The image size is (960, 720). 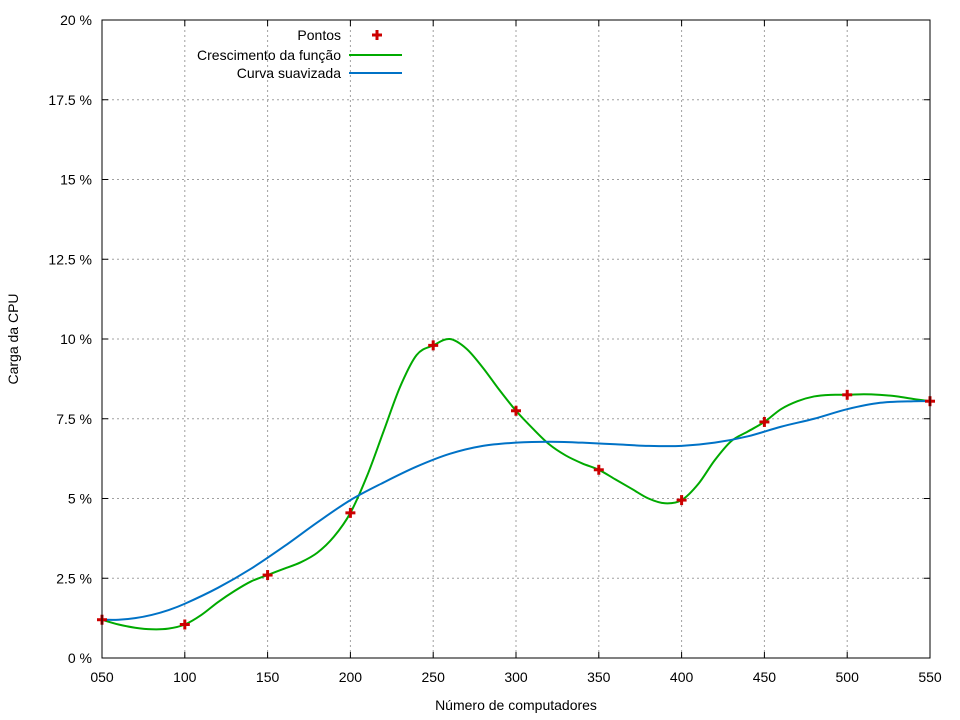 What do you see at coordinates (434, 677) in the screenshot?
I see `x-tick-label: 250` at bounding box center [434, 677].